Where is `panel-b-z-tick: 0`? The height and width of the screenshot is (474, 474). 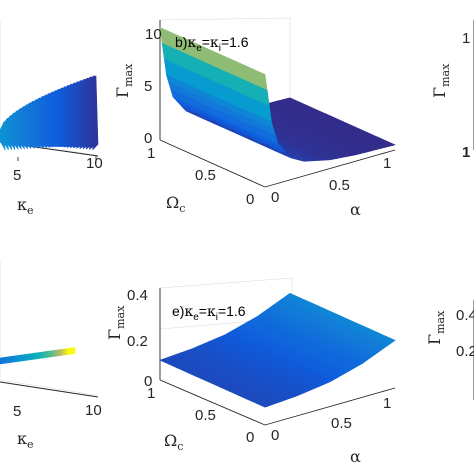
panel-b-z-tick: 0 is located at coordinates (148, 138).